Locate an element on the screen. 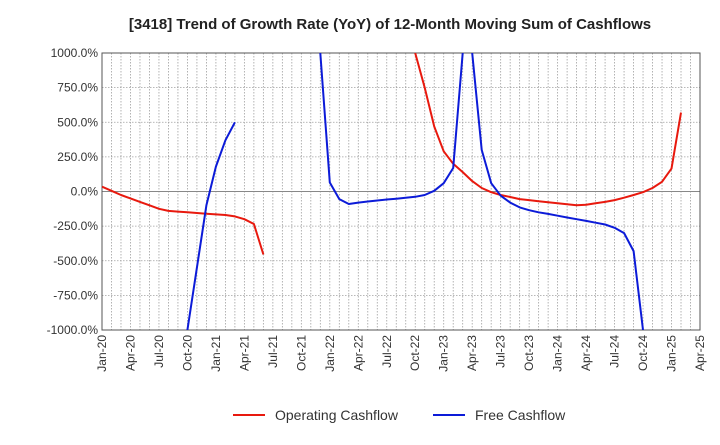 This screenshot has width=720, height=445. x-tick-label: Jul-22 is located at coordinates (387, 351).